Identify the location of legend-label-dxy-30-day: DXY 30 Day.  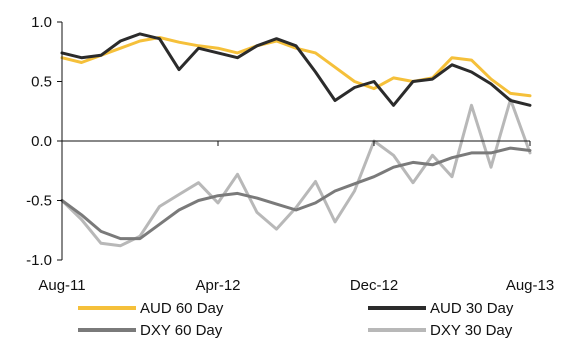
(471, 330).